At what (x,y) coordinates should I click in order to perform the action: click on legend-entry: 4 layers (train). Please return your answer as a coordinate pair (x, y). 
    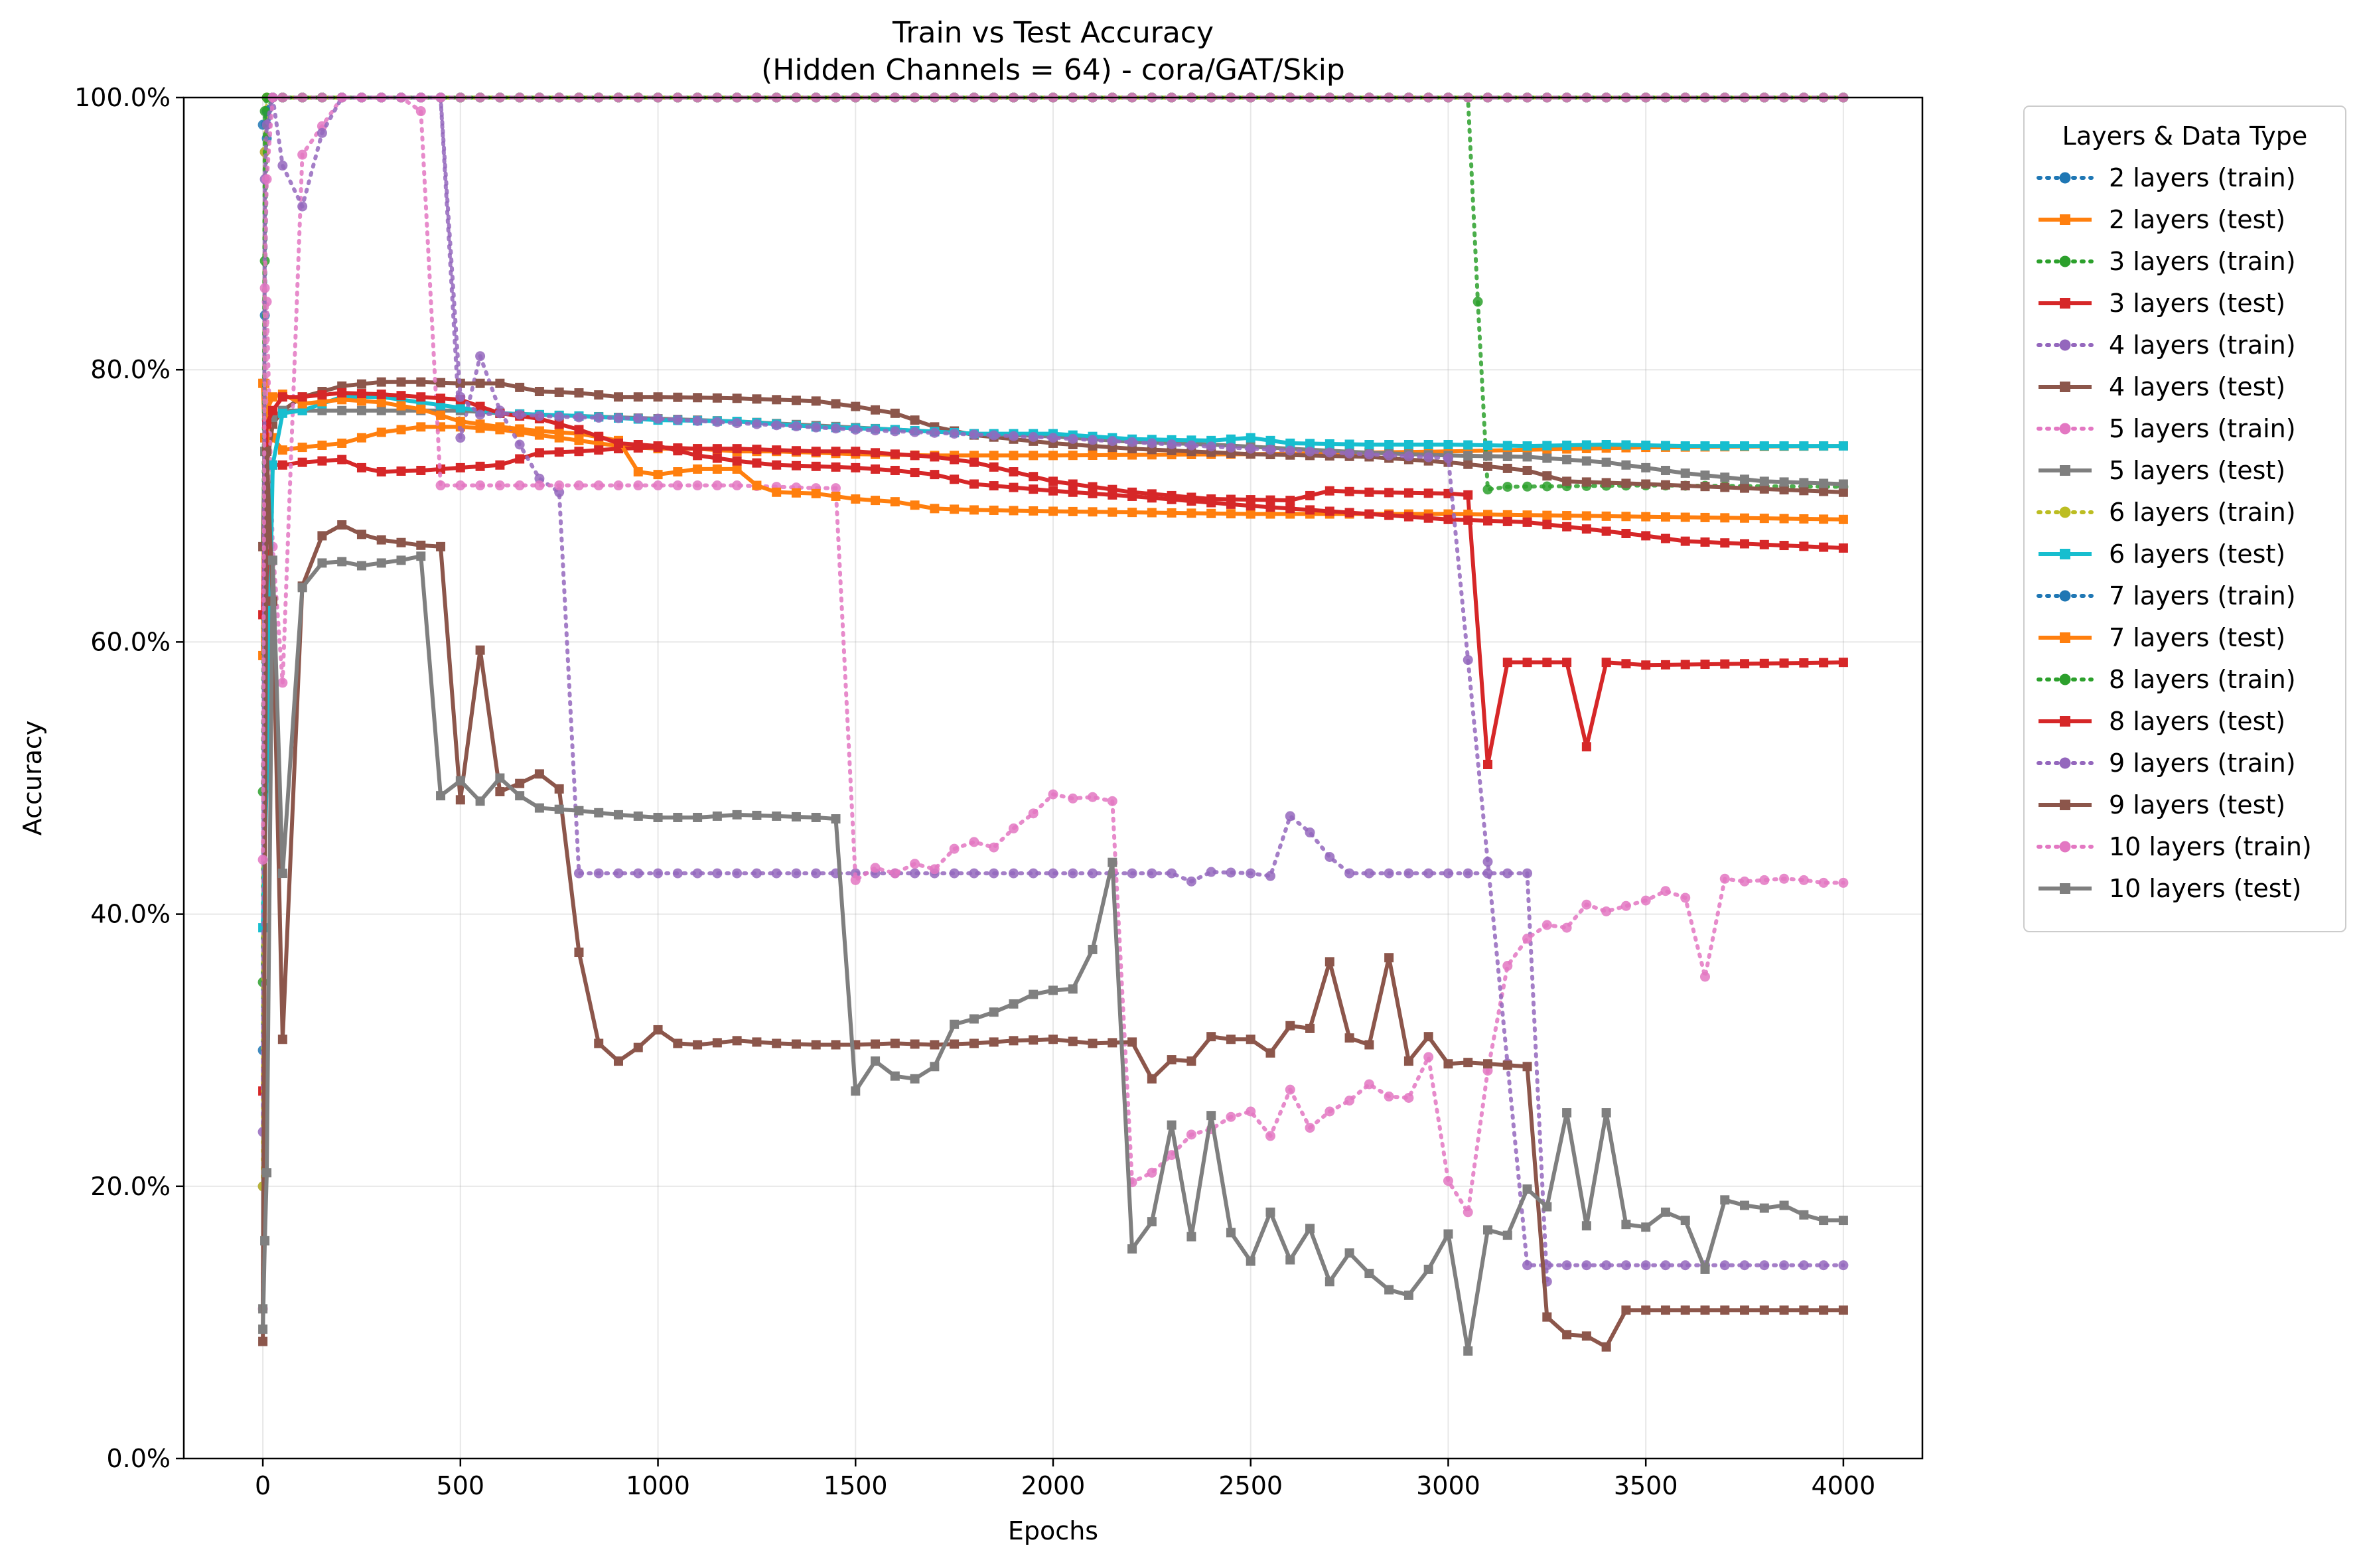
    Looking at the image, I should click on (2166, 345).